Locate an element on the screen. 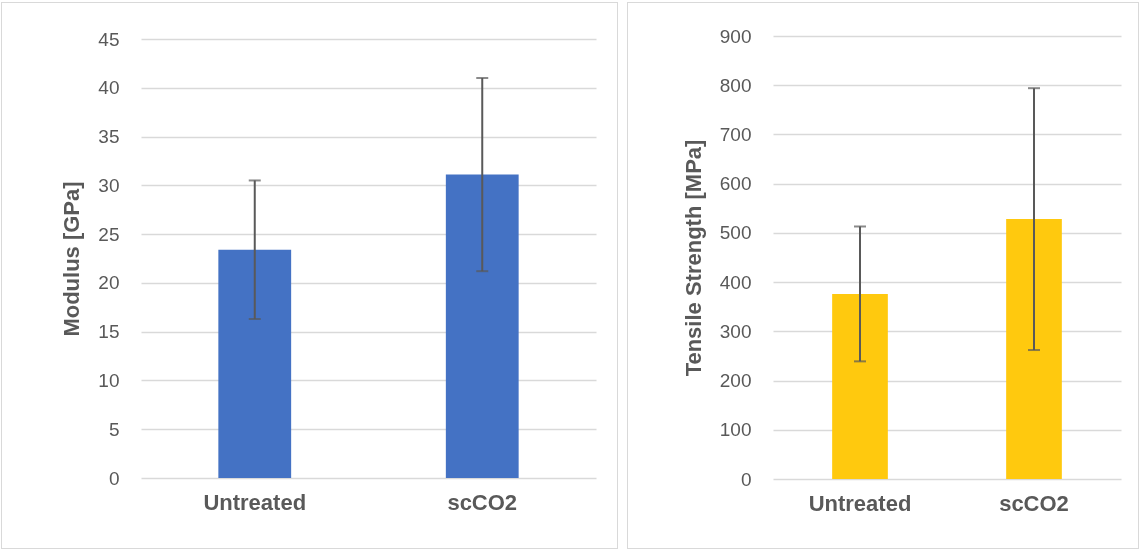  y-tick-label: 10 is located at coordinates (109, 380).